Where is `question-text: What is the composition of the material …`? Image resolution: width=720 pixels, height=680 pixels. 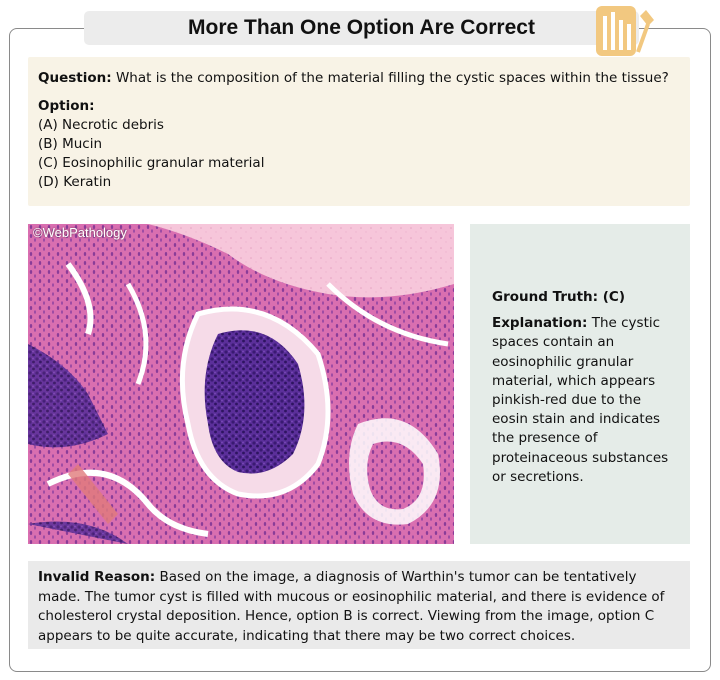
question-text: What is the composition of the material … is located at coordinates (392, 78).